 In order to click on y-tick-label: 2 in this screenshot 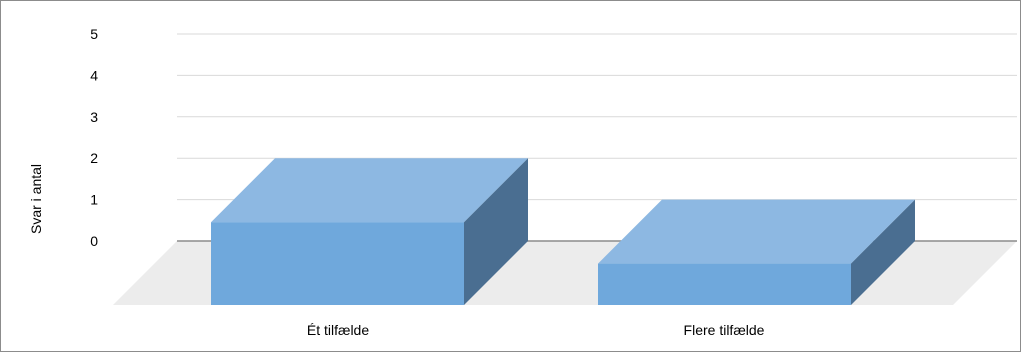, I will do `click(94, 158)`.